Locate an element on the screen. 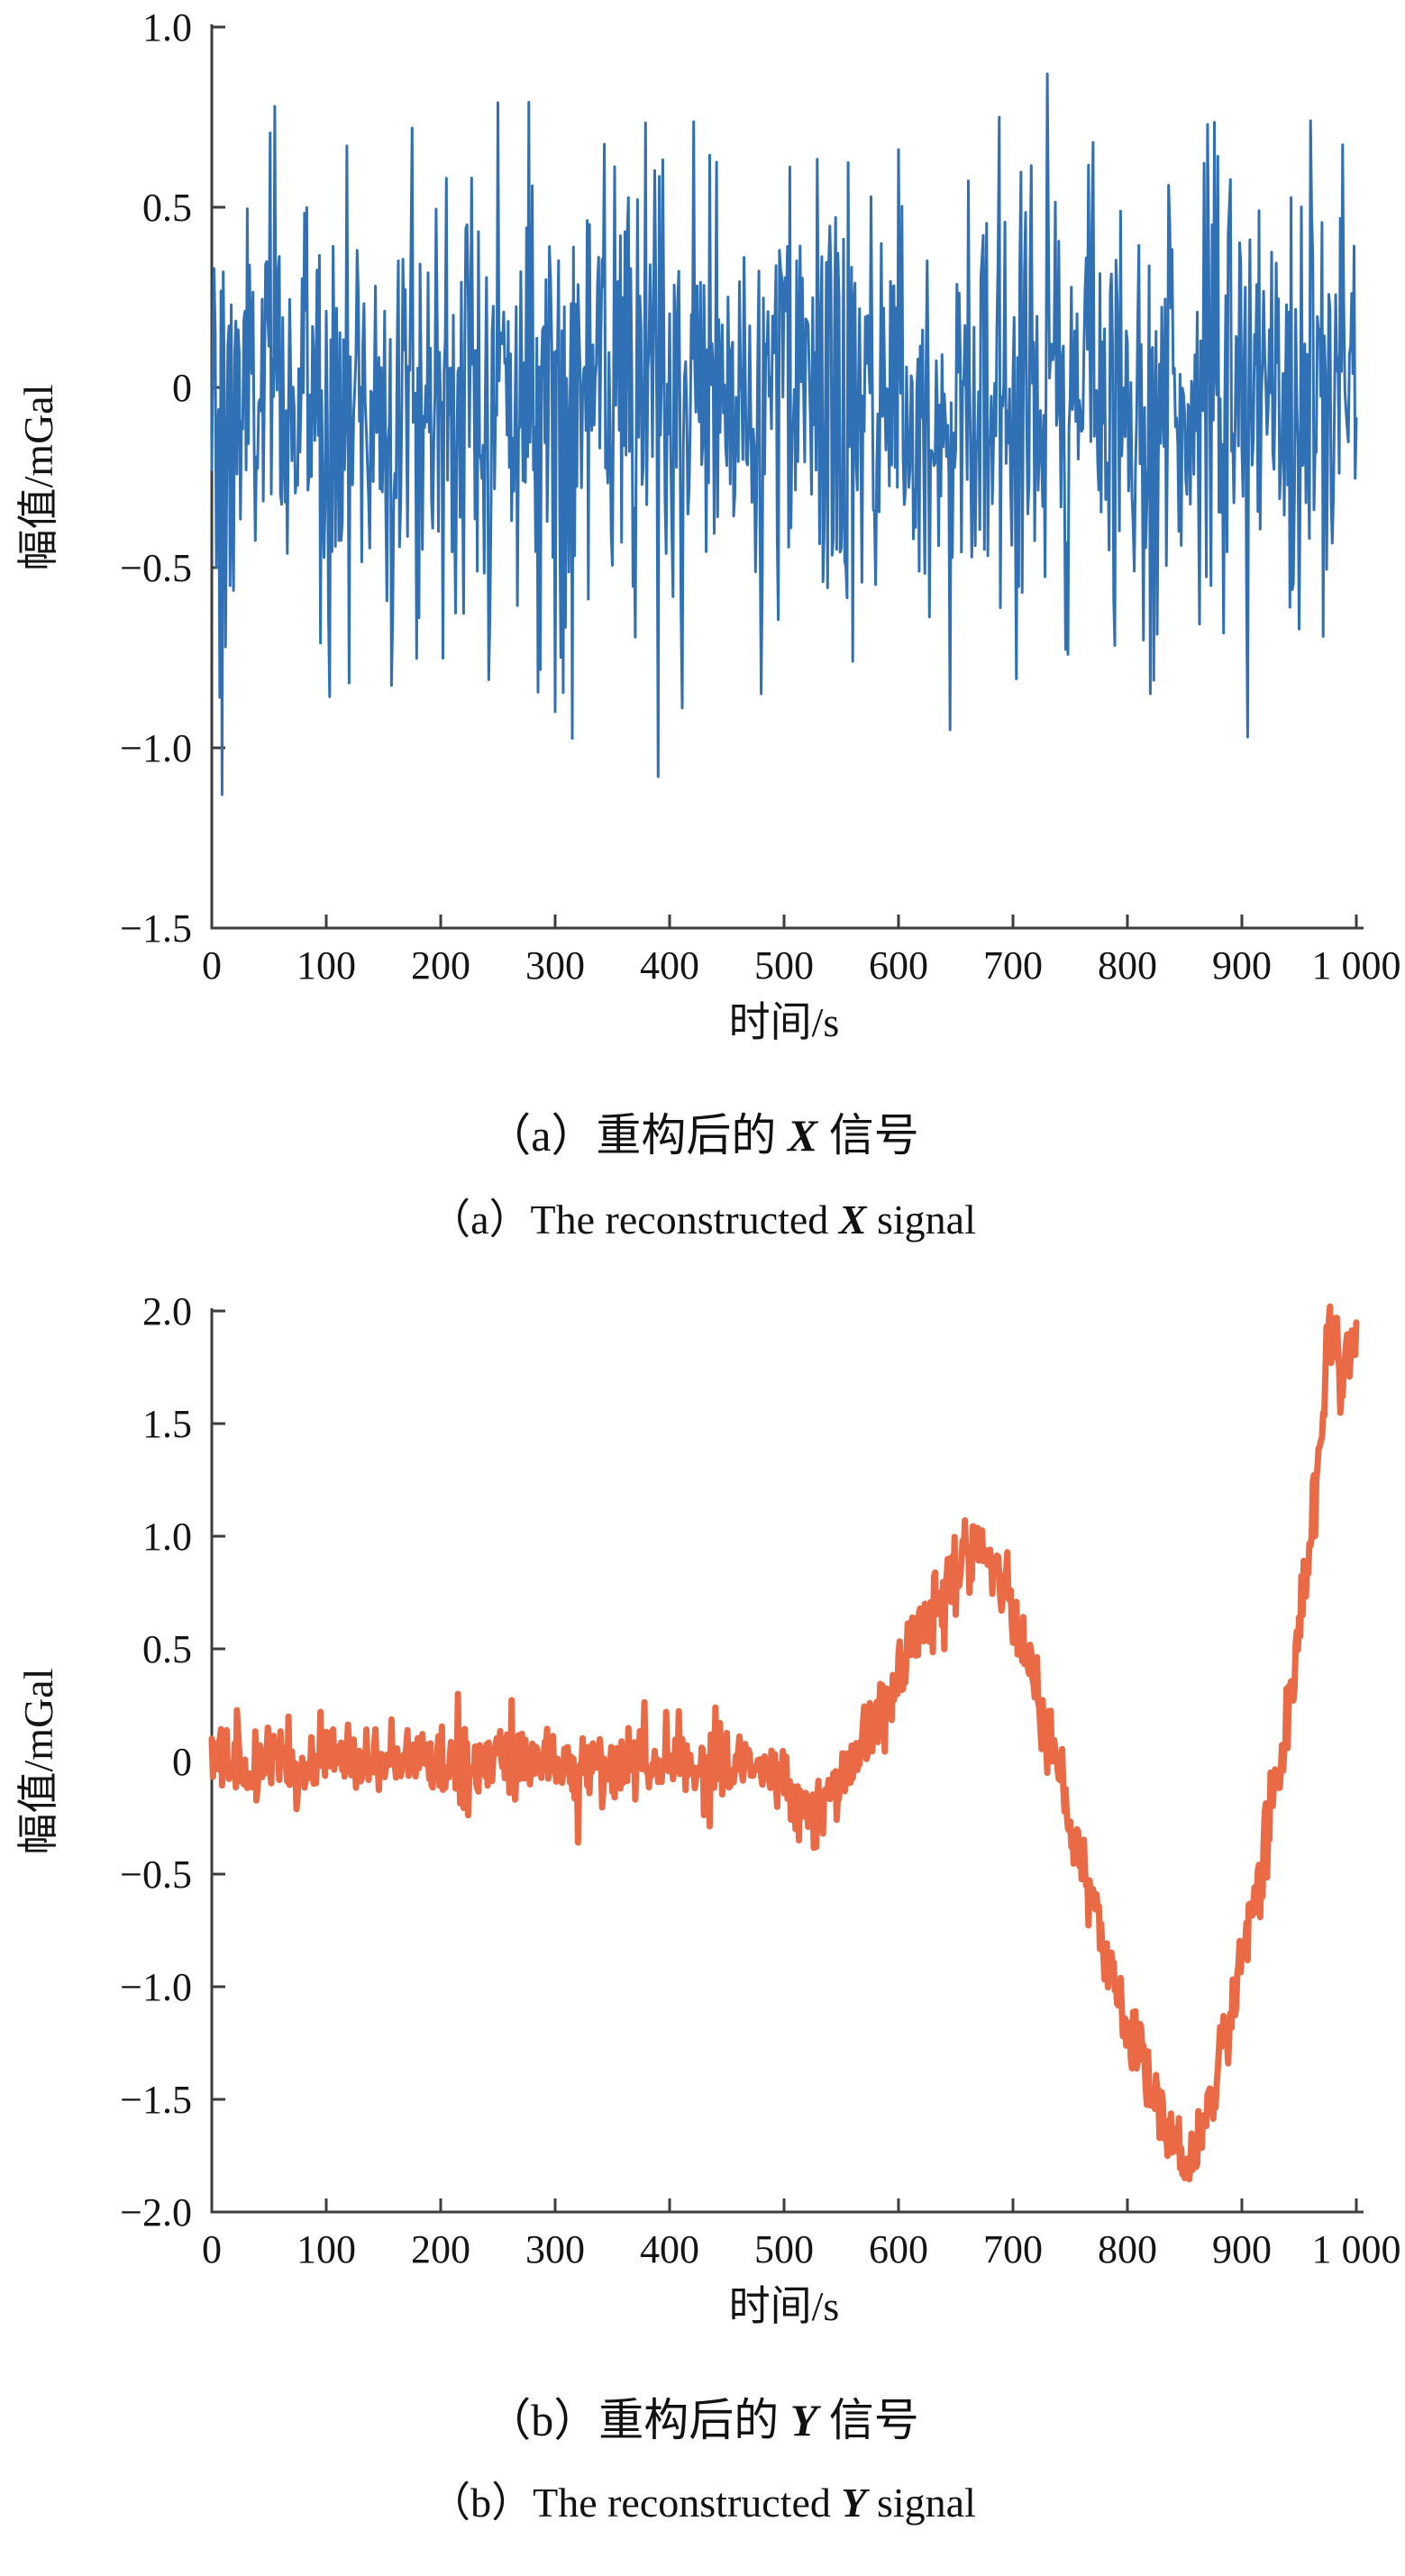  caption-a-chinese: （a）重构后的 X 信号 is located at coordinates (702, 1136).